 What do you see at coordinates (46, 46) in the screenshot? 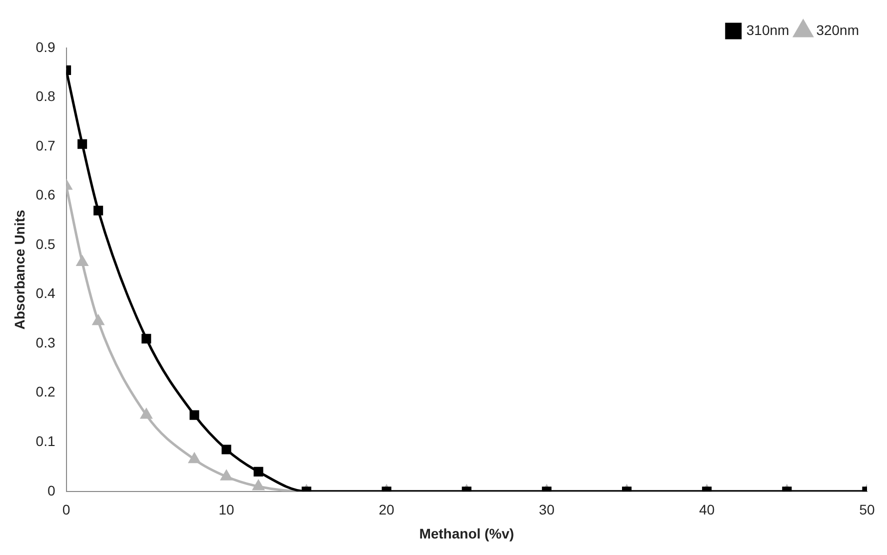
I see `y-tick-label: 0.9` at bounding box center [46, 46].